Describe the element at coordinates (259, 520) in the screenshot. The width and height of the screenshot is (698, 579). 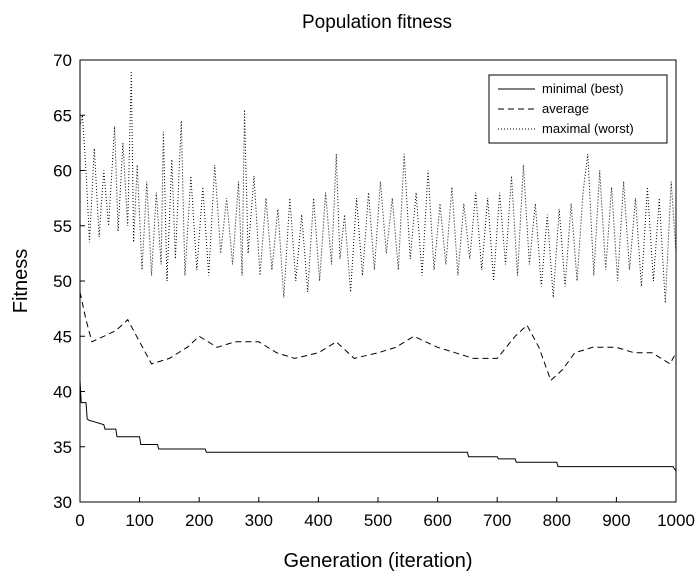
I see `x-tick-label: 300` at that location.